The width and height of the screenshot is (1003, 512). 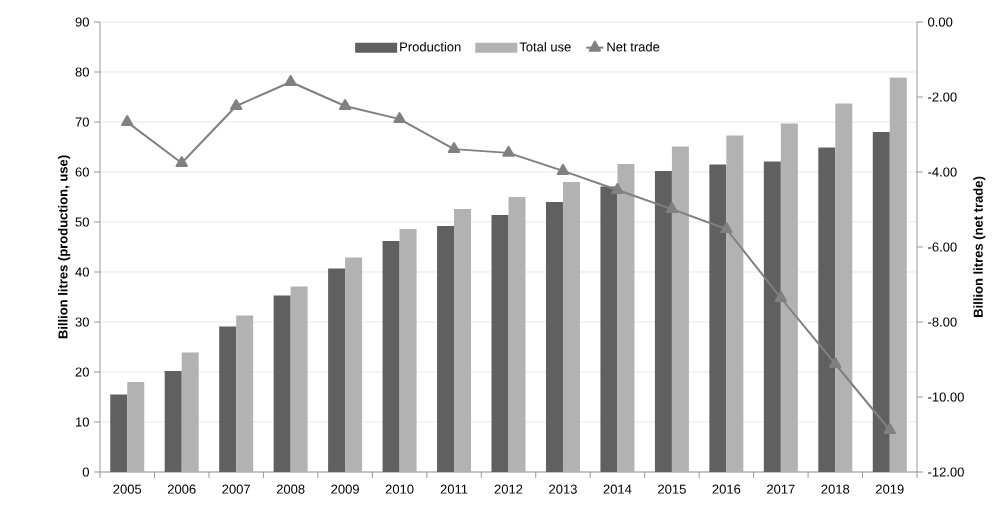 I want to click on legend-label: Net trade, so click(x=633, y=46).